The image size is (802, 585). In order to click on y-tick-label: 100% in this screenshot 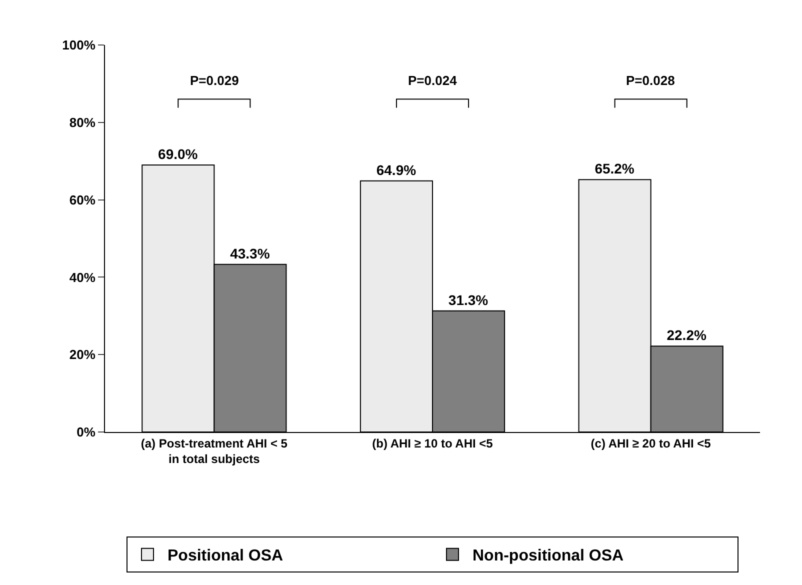, I will do `click(79, 45)`.